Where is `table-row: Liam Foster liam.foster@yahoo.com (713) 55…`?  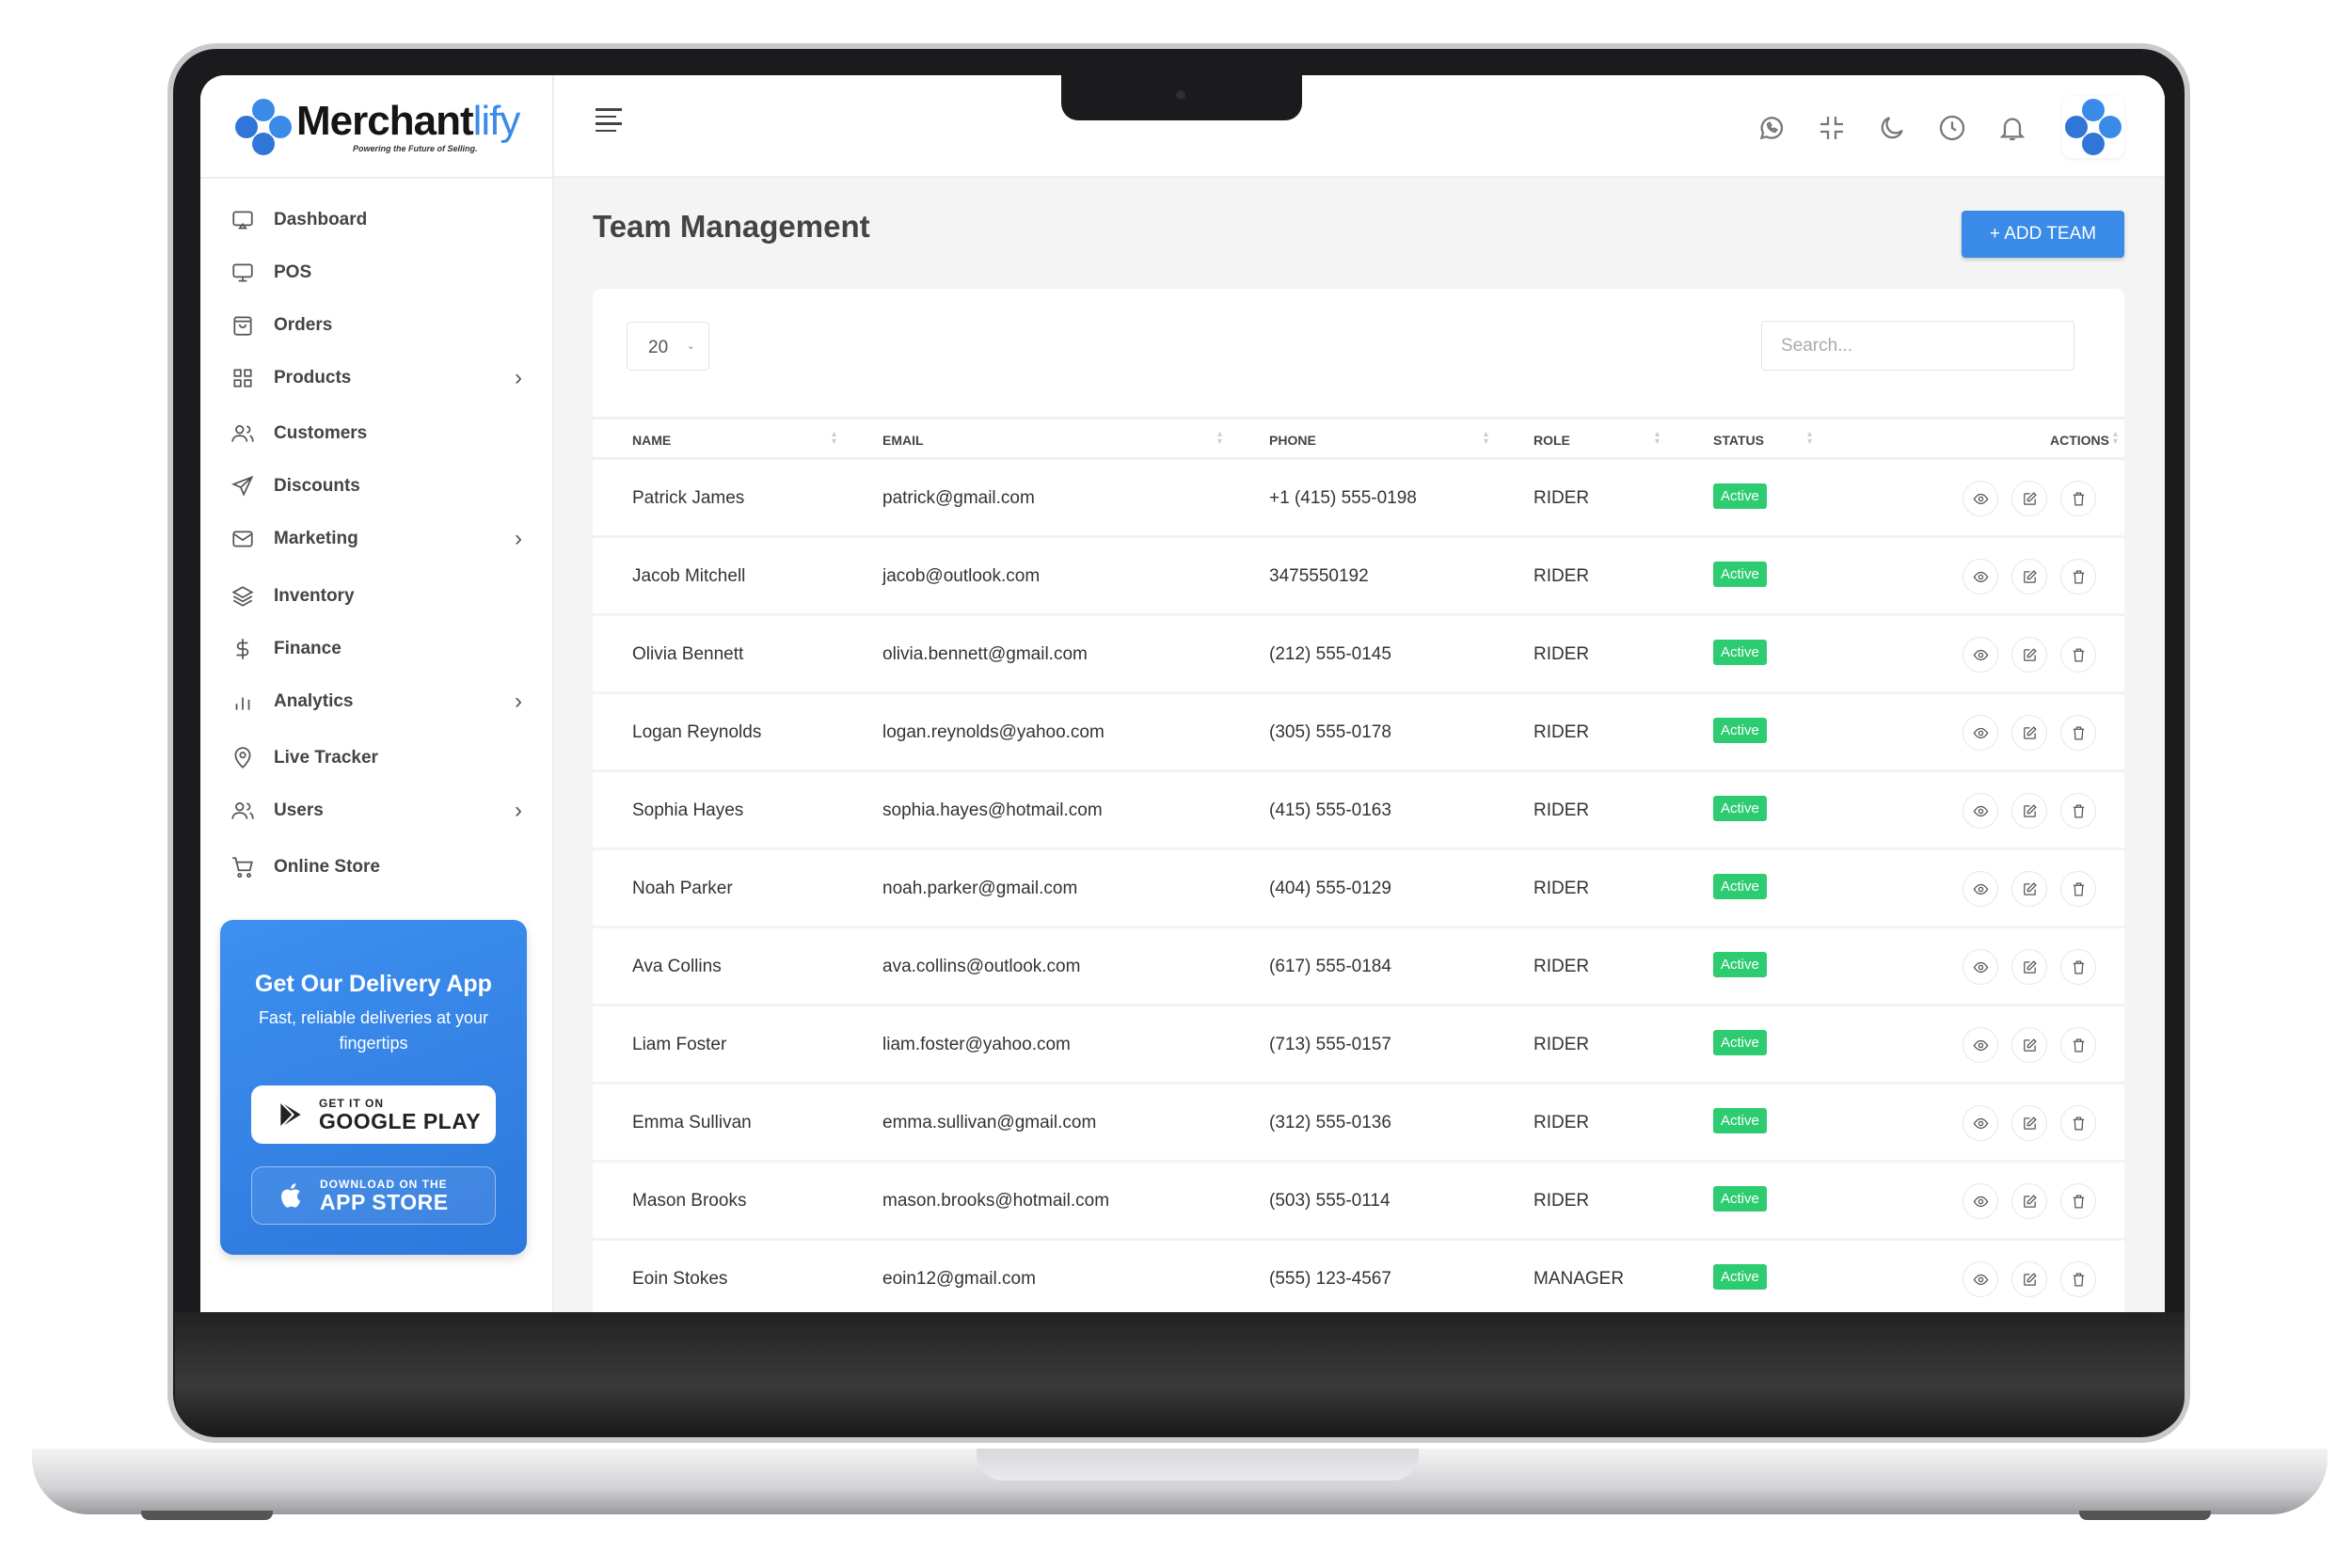
table-row: Liam Foster liam.foster@yahoo.com (713) 55… is located at coordinates (1358, 1046).